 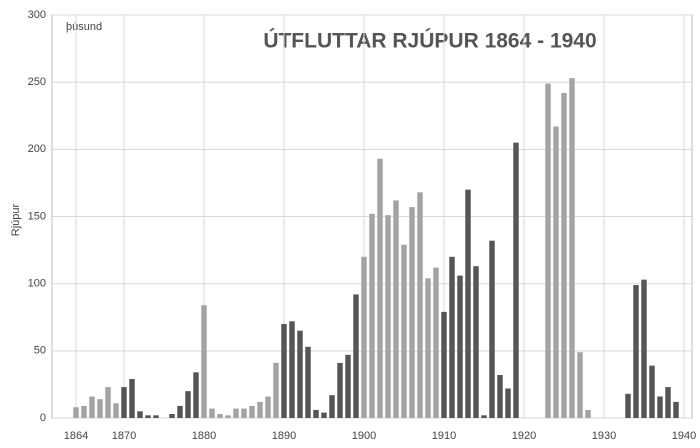 What do you see at coordinates (37, 284) in the screenshot?
I see `y-tick-label: 100` at bounding box center [37, 284].